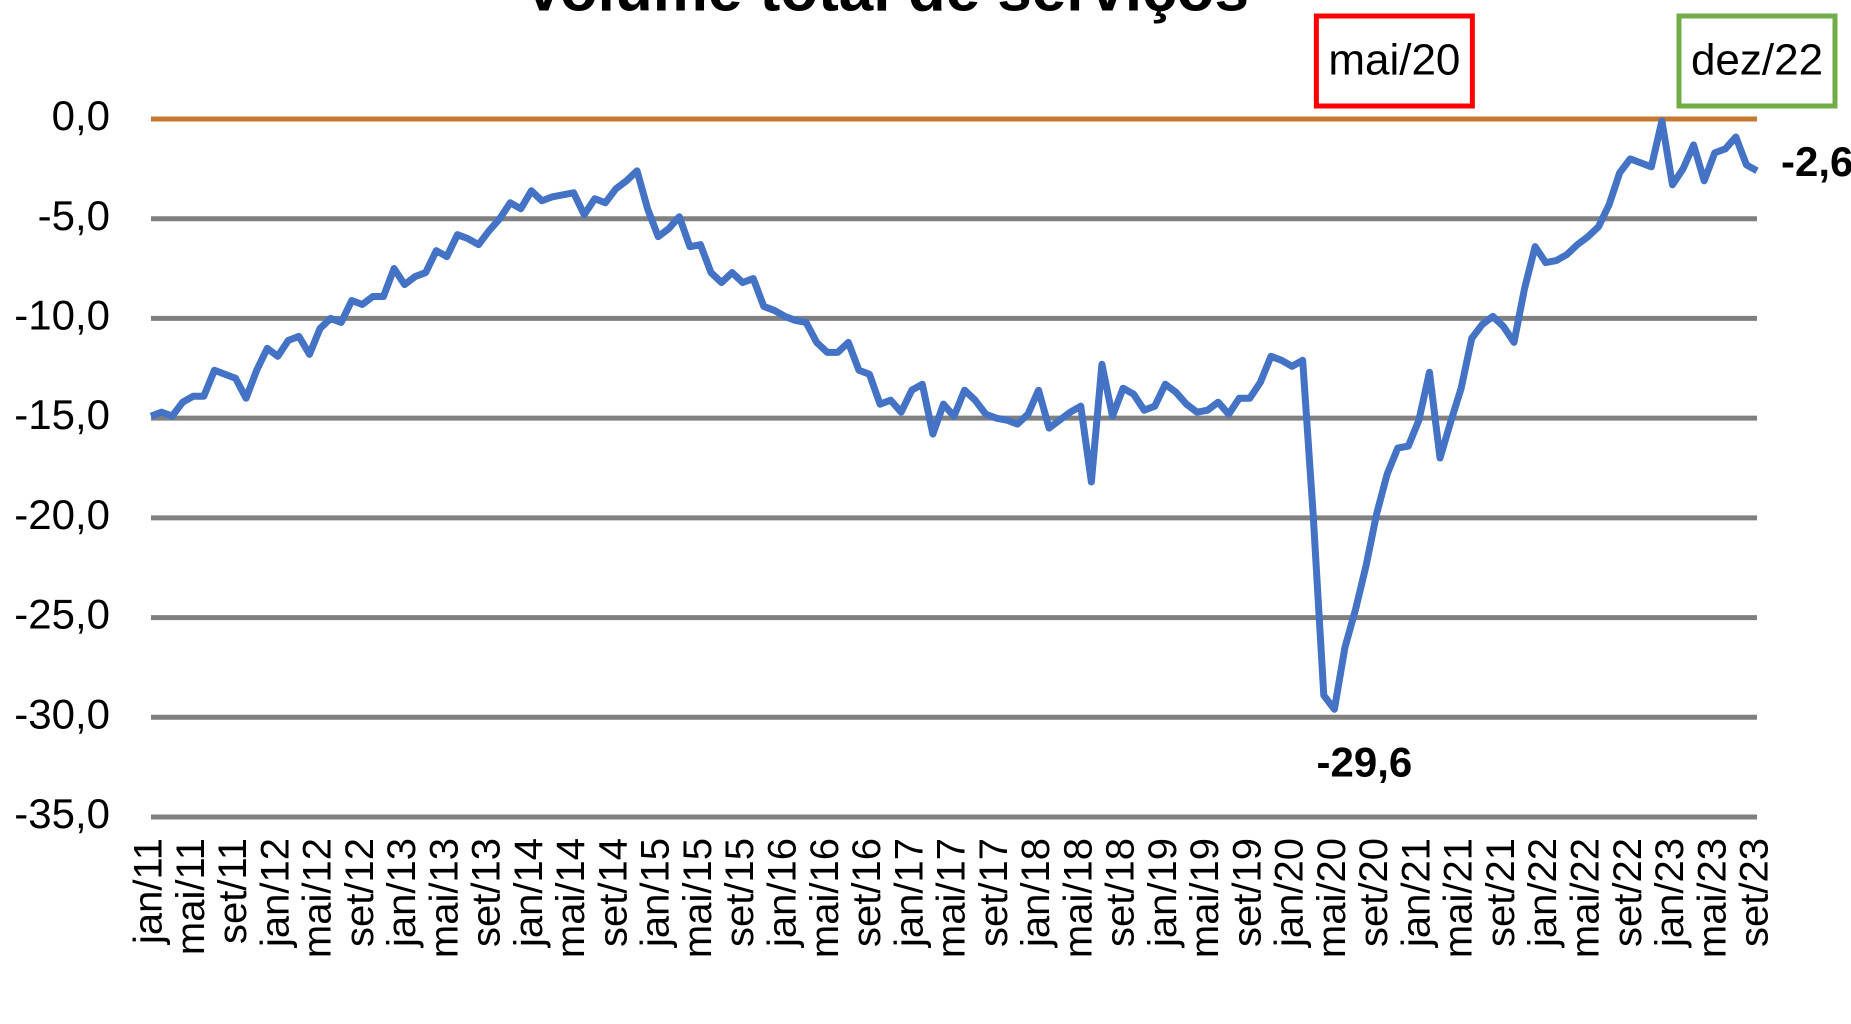  I want to click on x-tick-label: set/13, so click(487, 892).